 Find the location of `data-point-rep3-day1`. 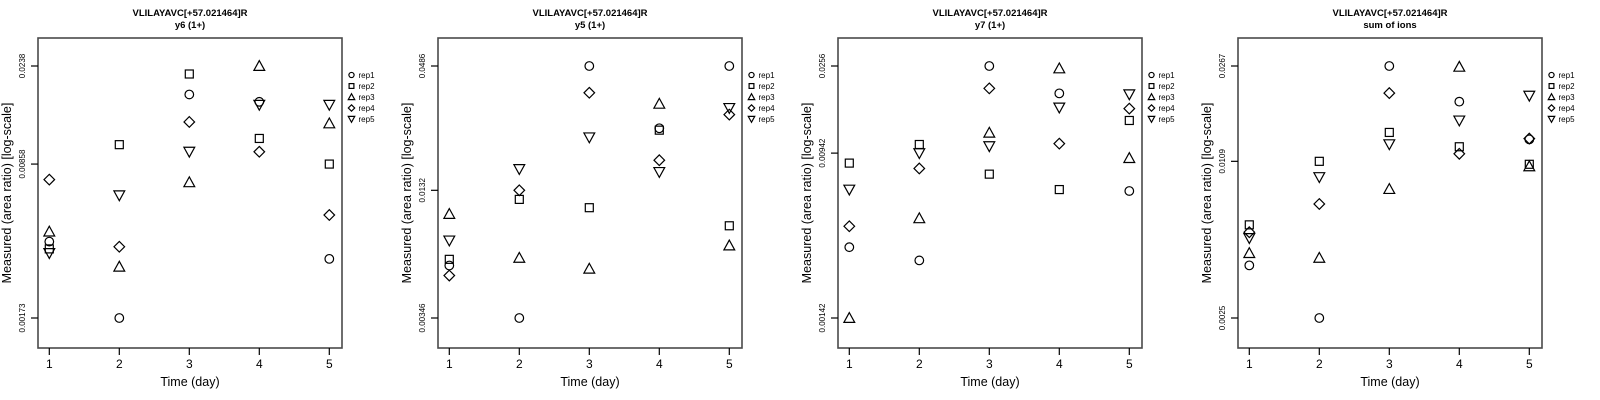

data-point-rep3-day1 is located at coordinates (449, 213).